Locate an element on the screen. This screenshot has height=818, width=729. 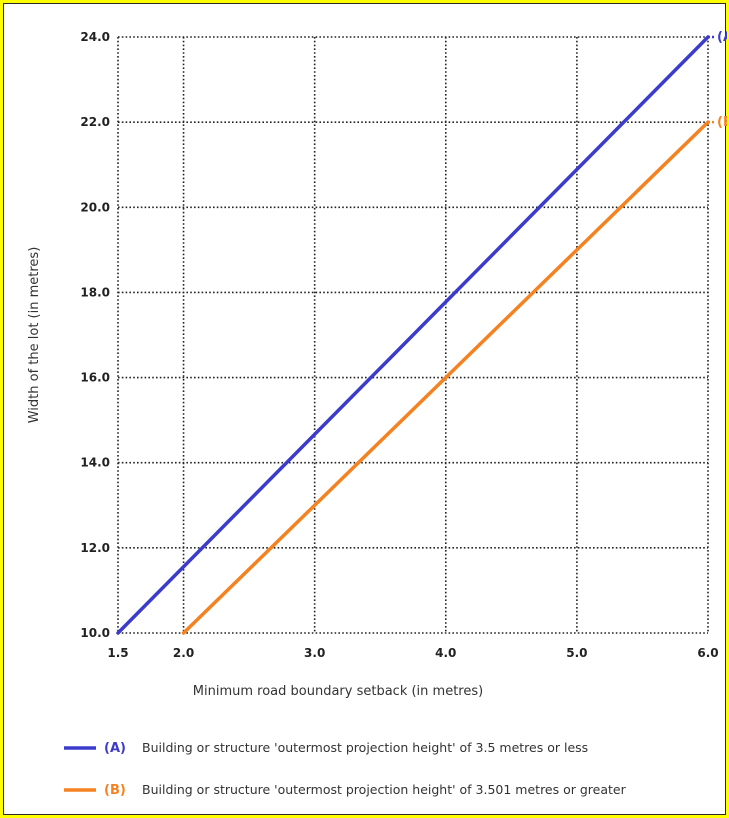
y-tick-label: 20.0 is located at coordinates (95, 207).